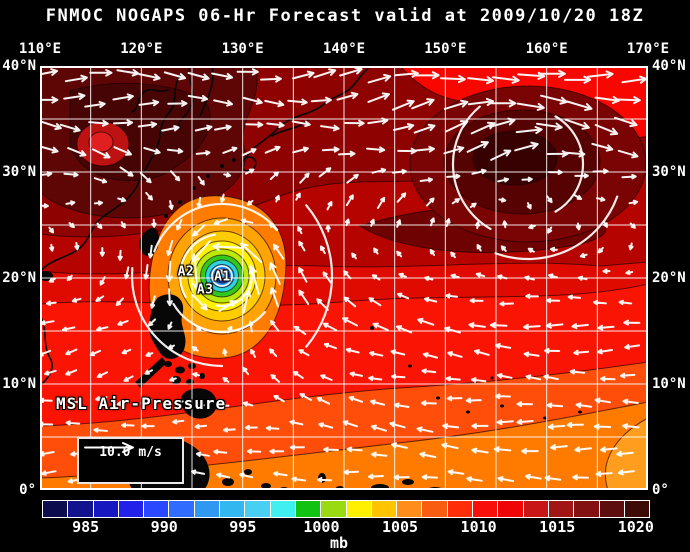 This screenshot has height=552, width=690. Describe the element at coordinates (321, 527) in the screenshot. I see `colorbar-label-1000: 1000` at that location.